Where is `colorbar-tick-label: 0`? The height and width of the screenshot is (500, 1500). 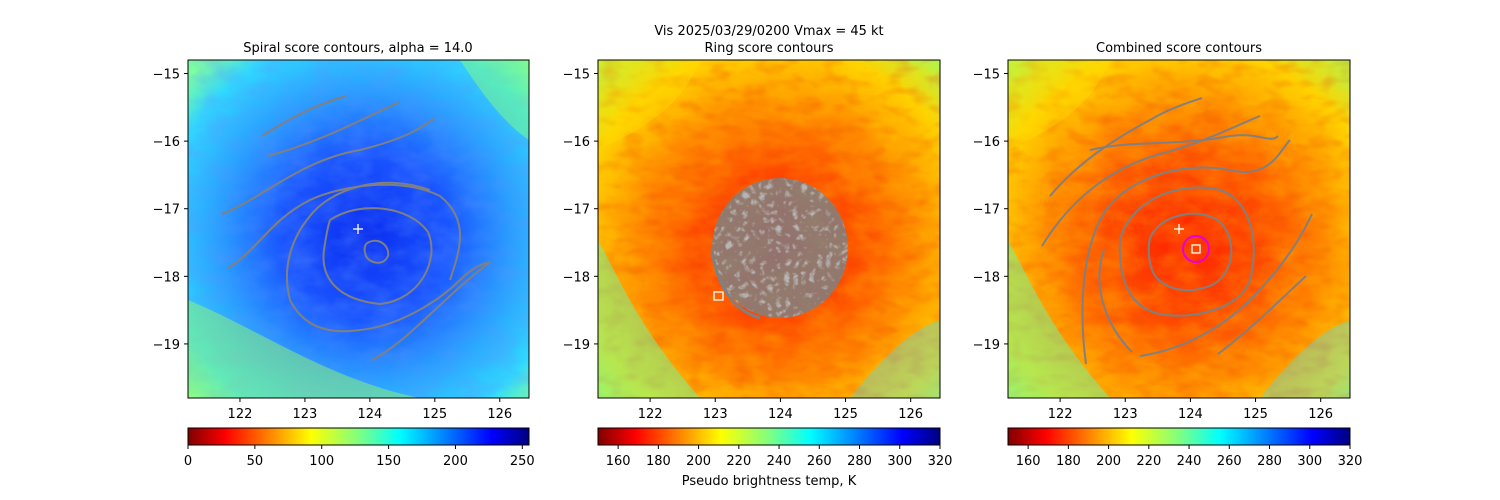
colorbar-tick-label: 0 is located at coordinates (188, 461).